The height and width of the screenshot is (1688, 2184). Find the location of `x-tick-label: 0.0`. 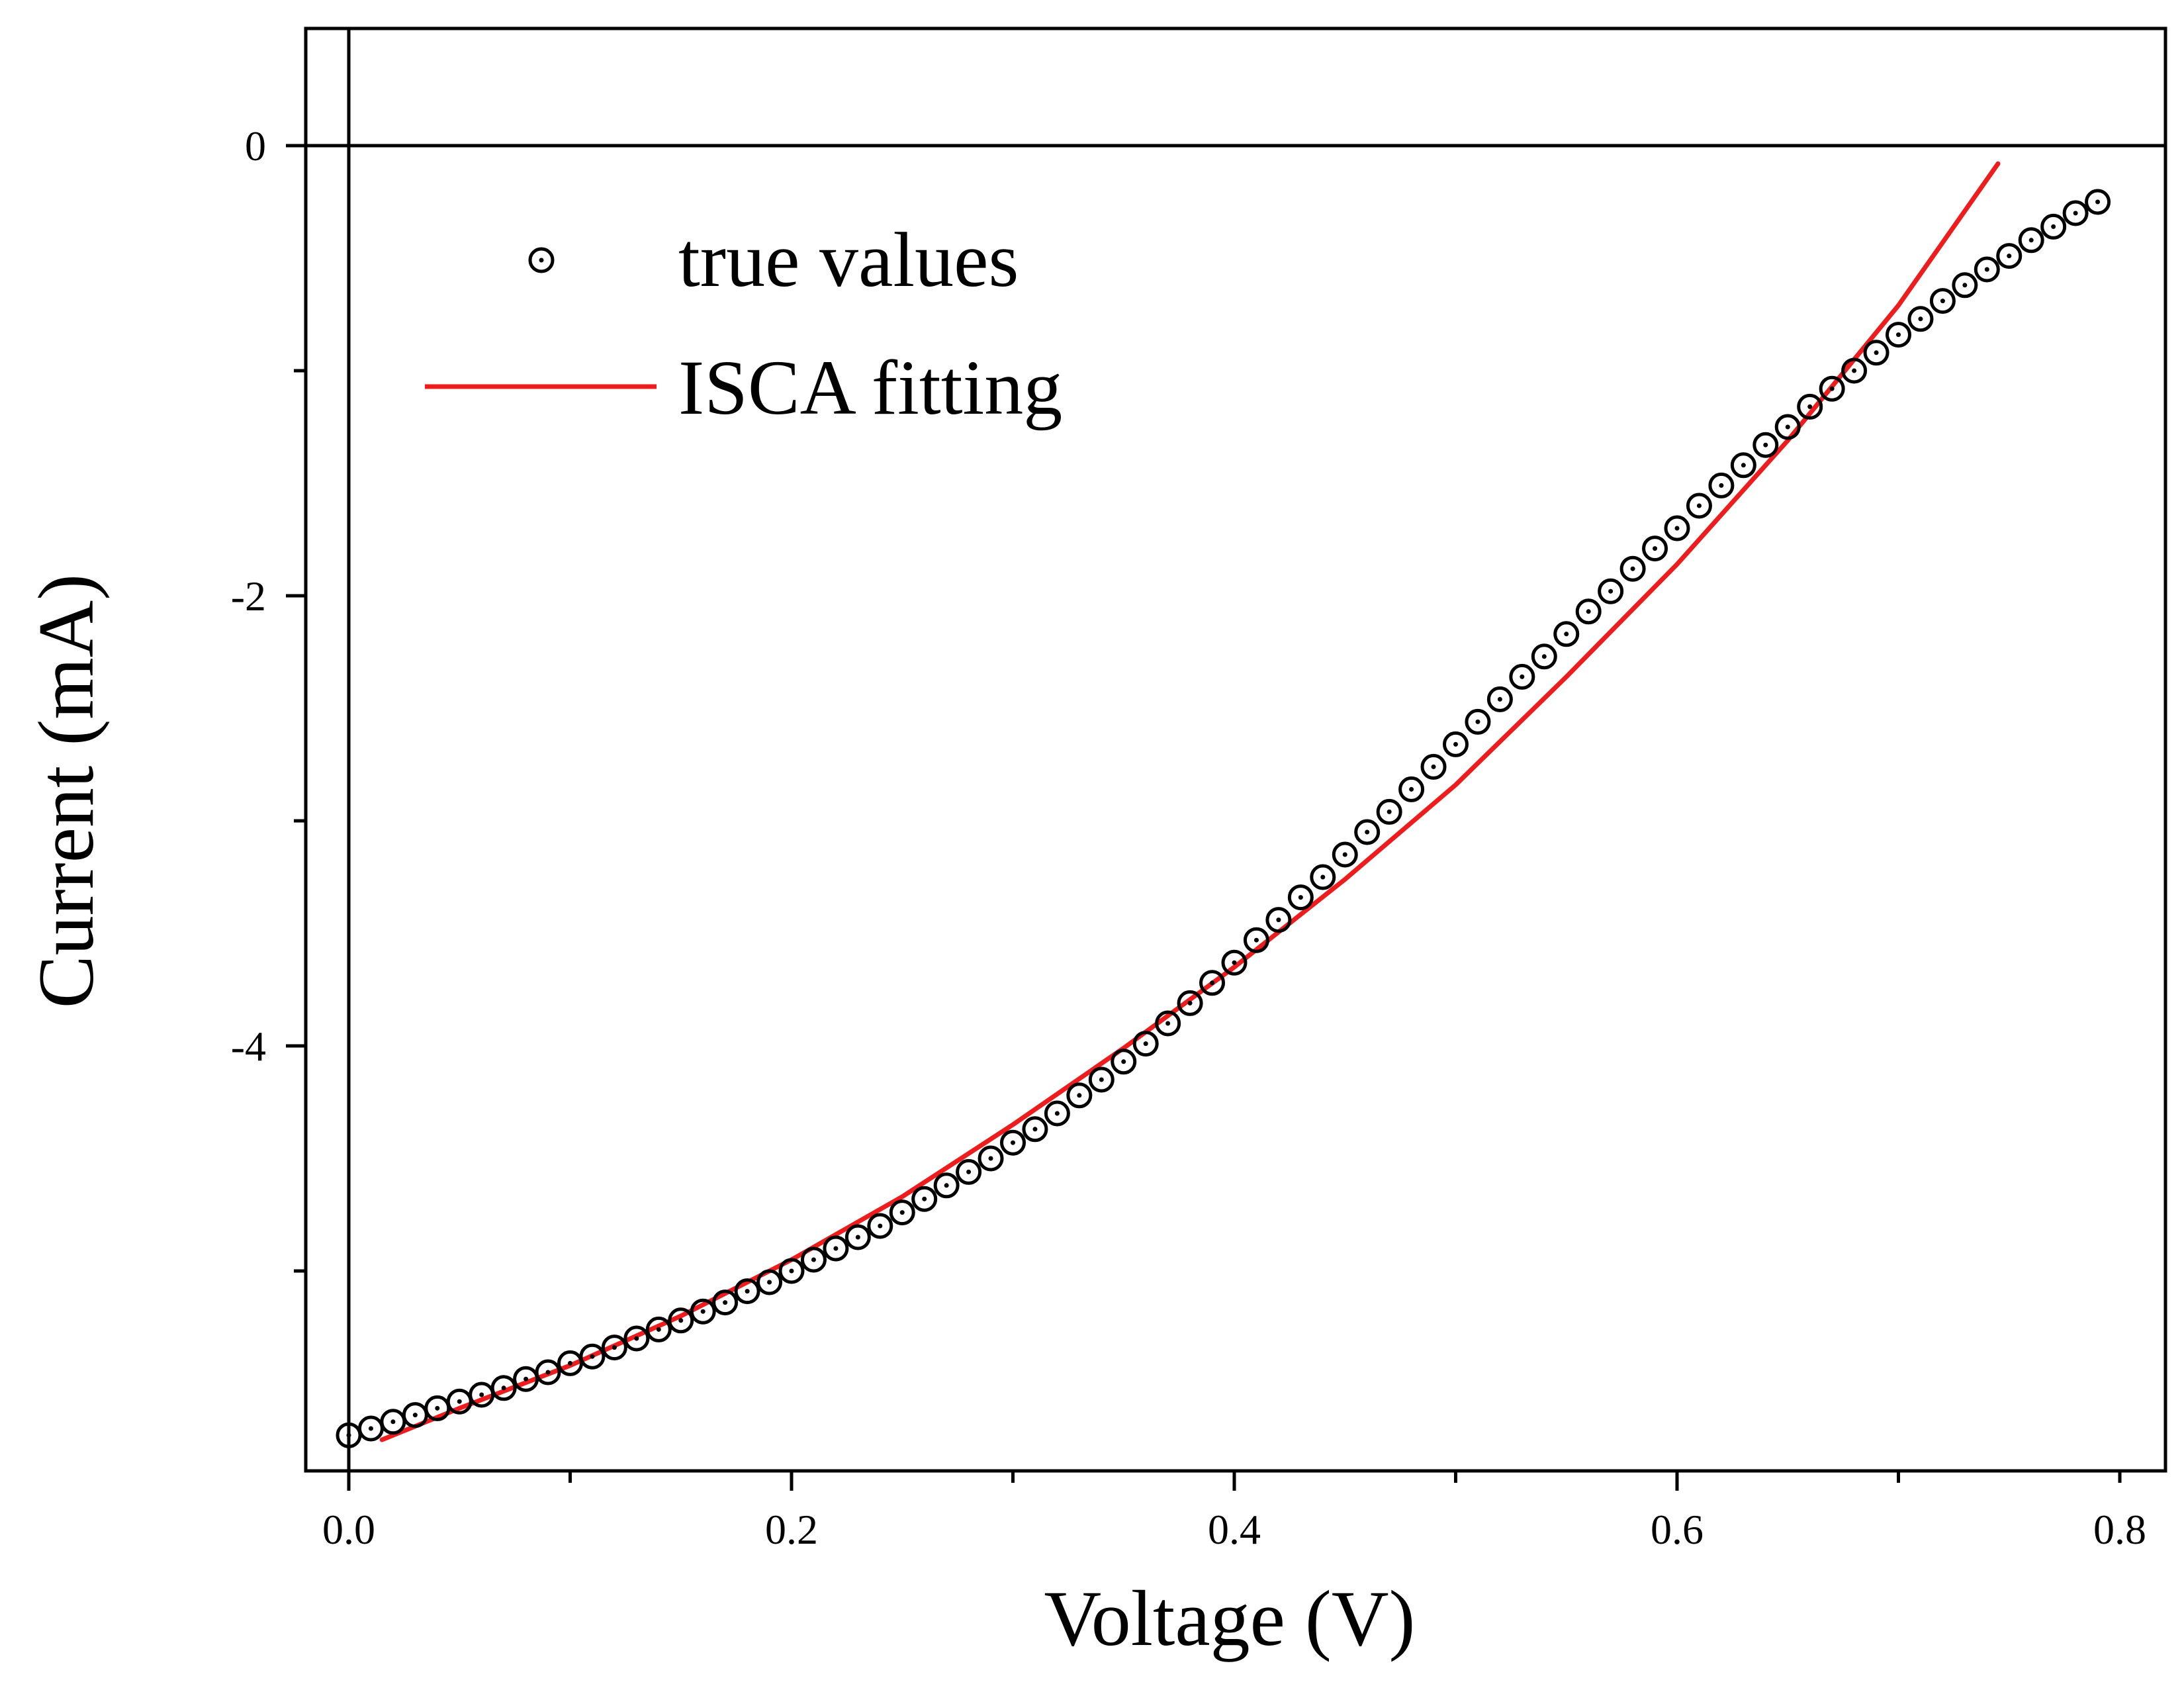

x-tick-label: 0.0 is located at coordinates (348, 1529).